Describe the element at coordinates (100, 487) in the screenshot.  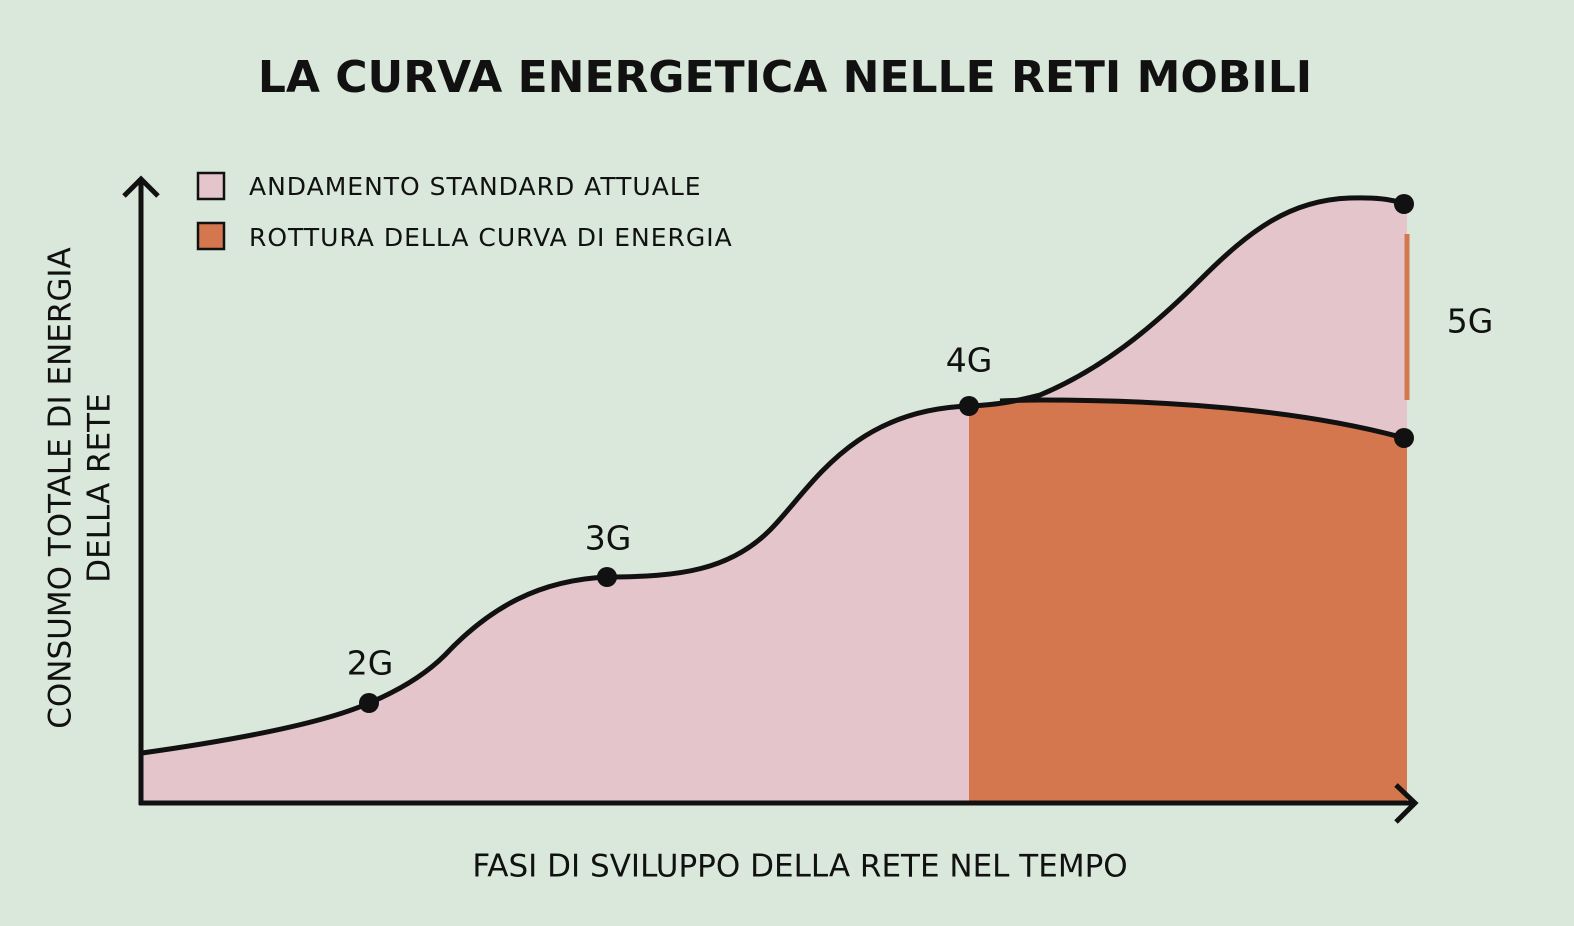
I see `y-axis-label: DELLA RETE` at that location.